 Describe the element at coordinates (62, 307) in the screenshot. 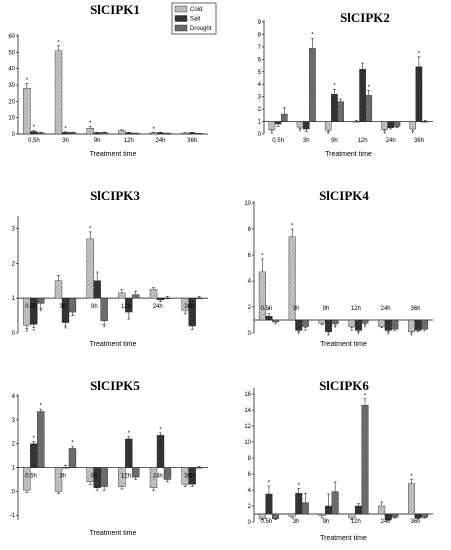

I see `x-tick-label: 3h` at that location.